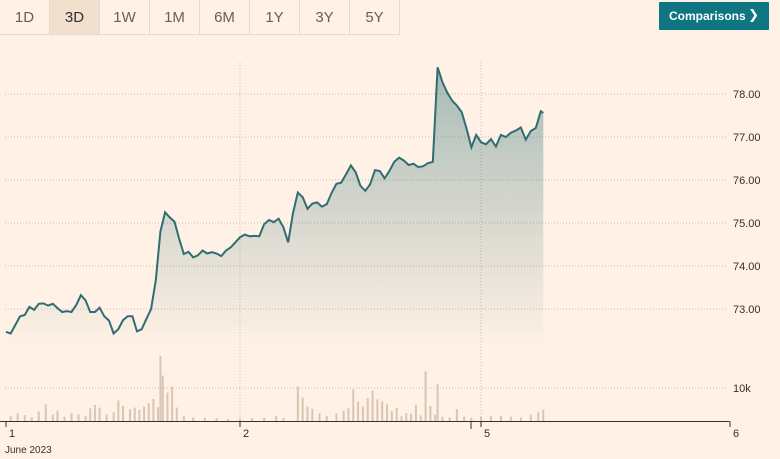 The width and height of the screenshot is (780, 459). I want to click on tab-1w: 1W, so click(125, 17).